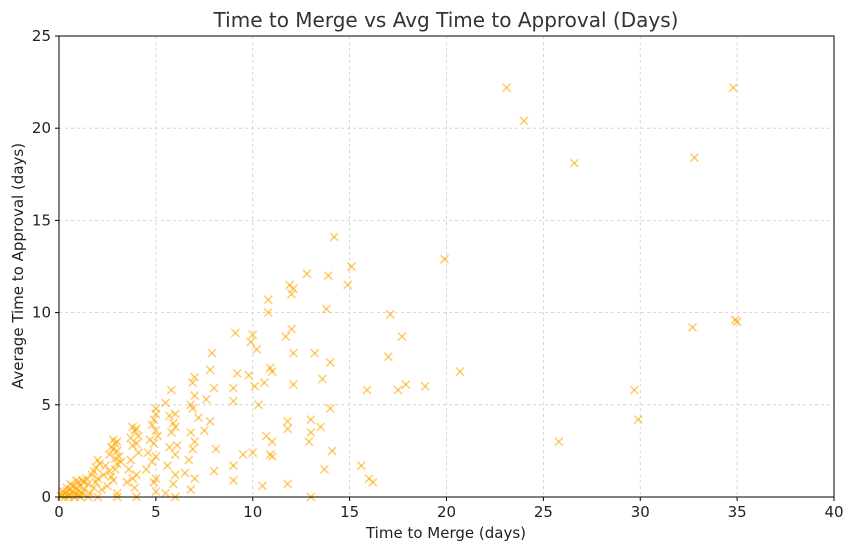 The width and height of the screenshot is (854, 551). What do you see at coordinates (156, 512) in the screenshot?
I see `x-tick-label: 5` at bounding box center [156, 512].